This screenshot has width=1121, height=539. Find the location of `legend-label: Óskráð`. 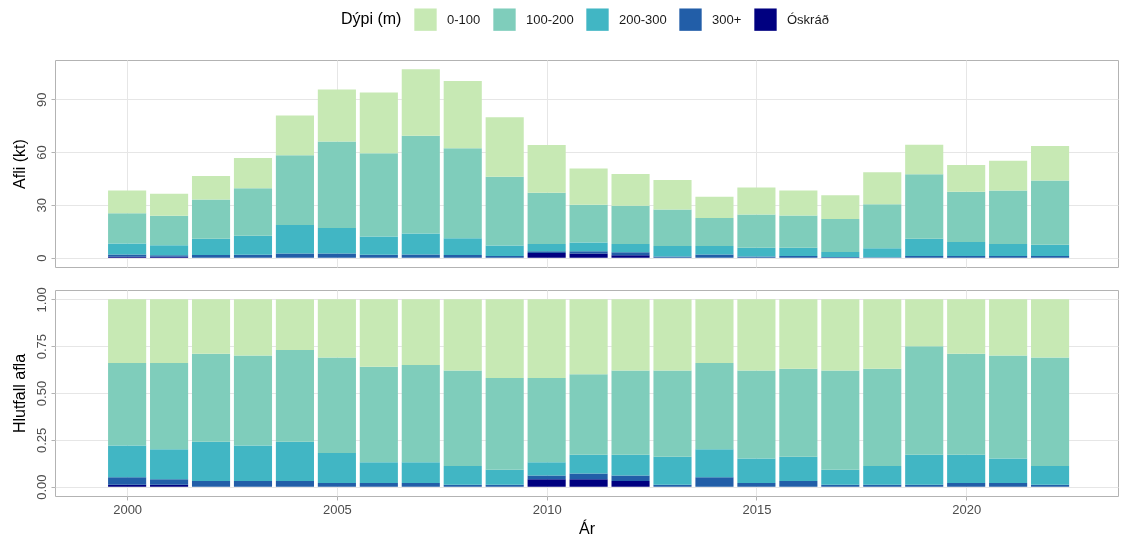

legend-label: Óskráð is located at coordinates (808, 19).